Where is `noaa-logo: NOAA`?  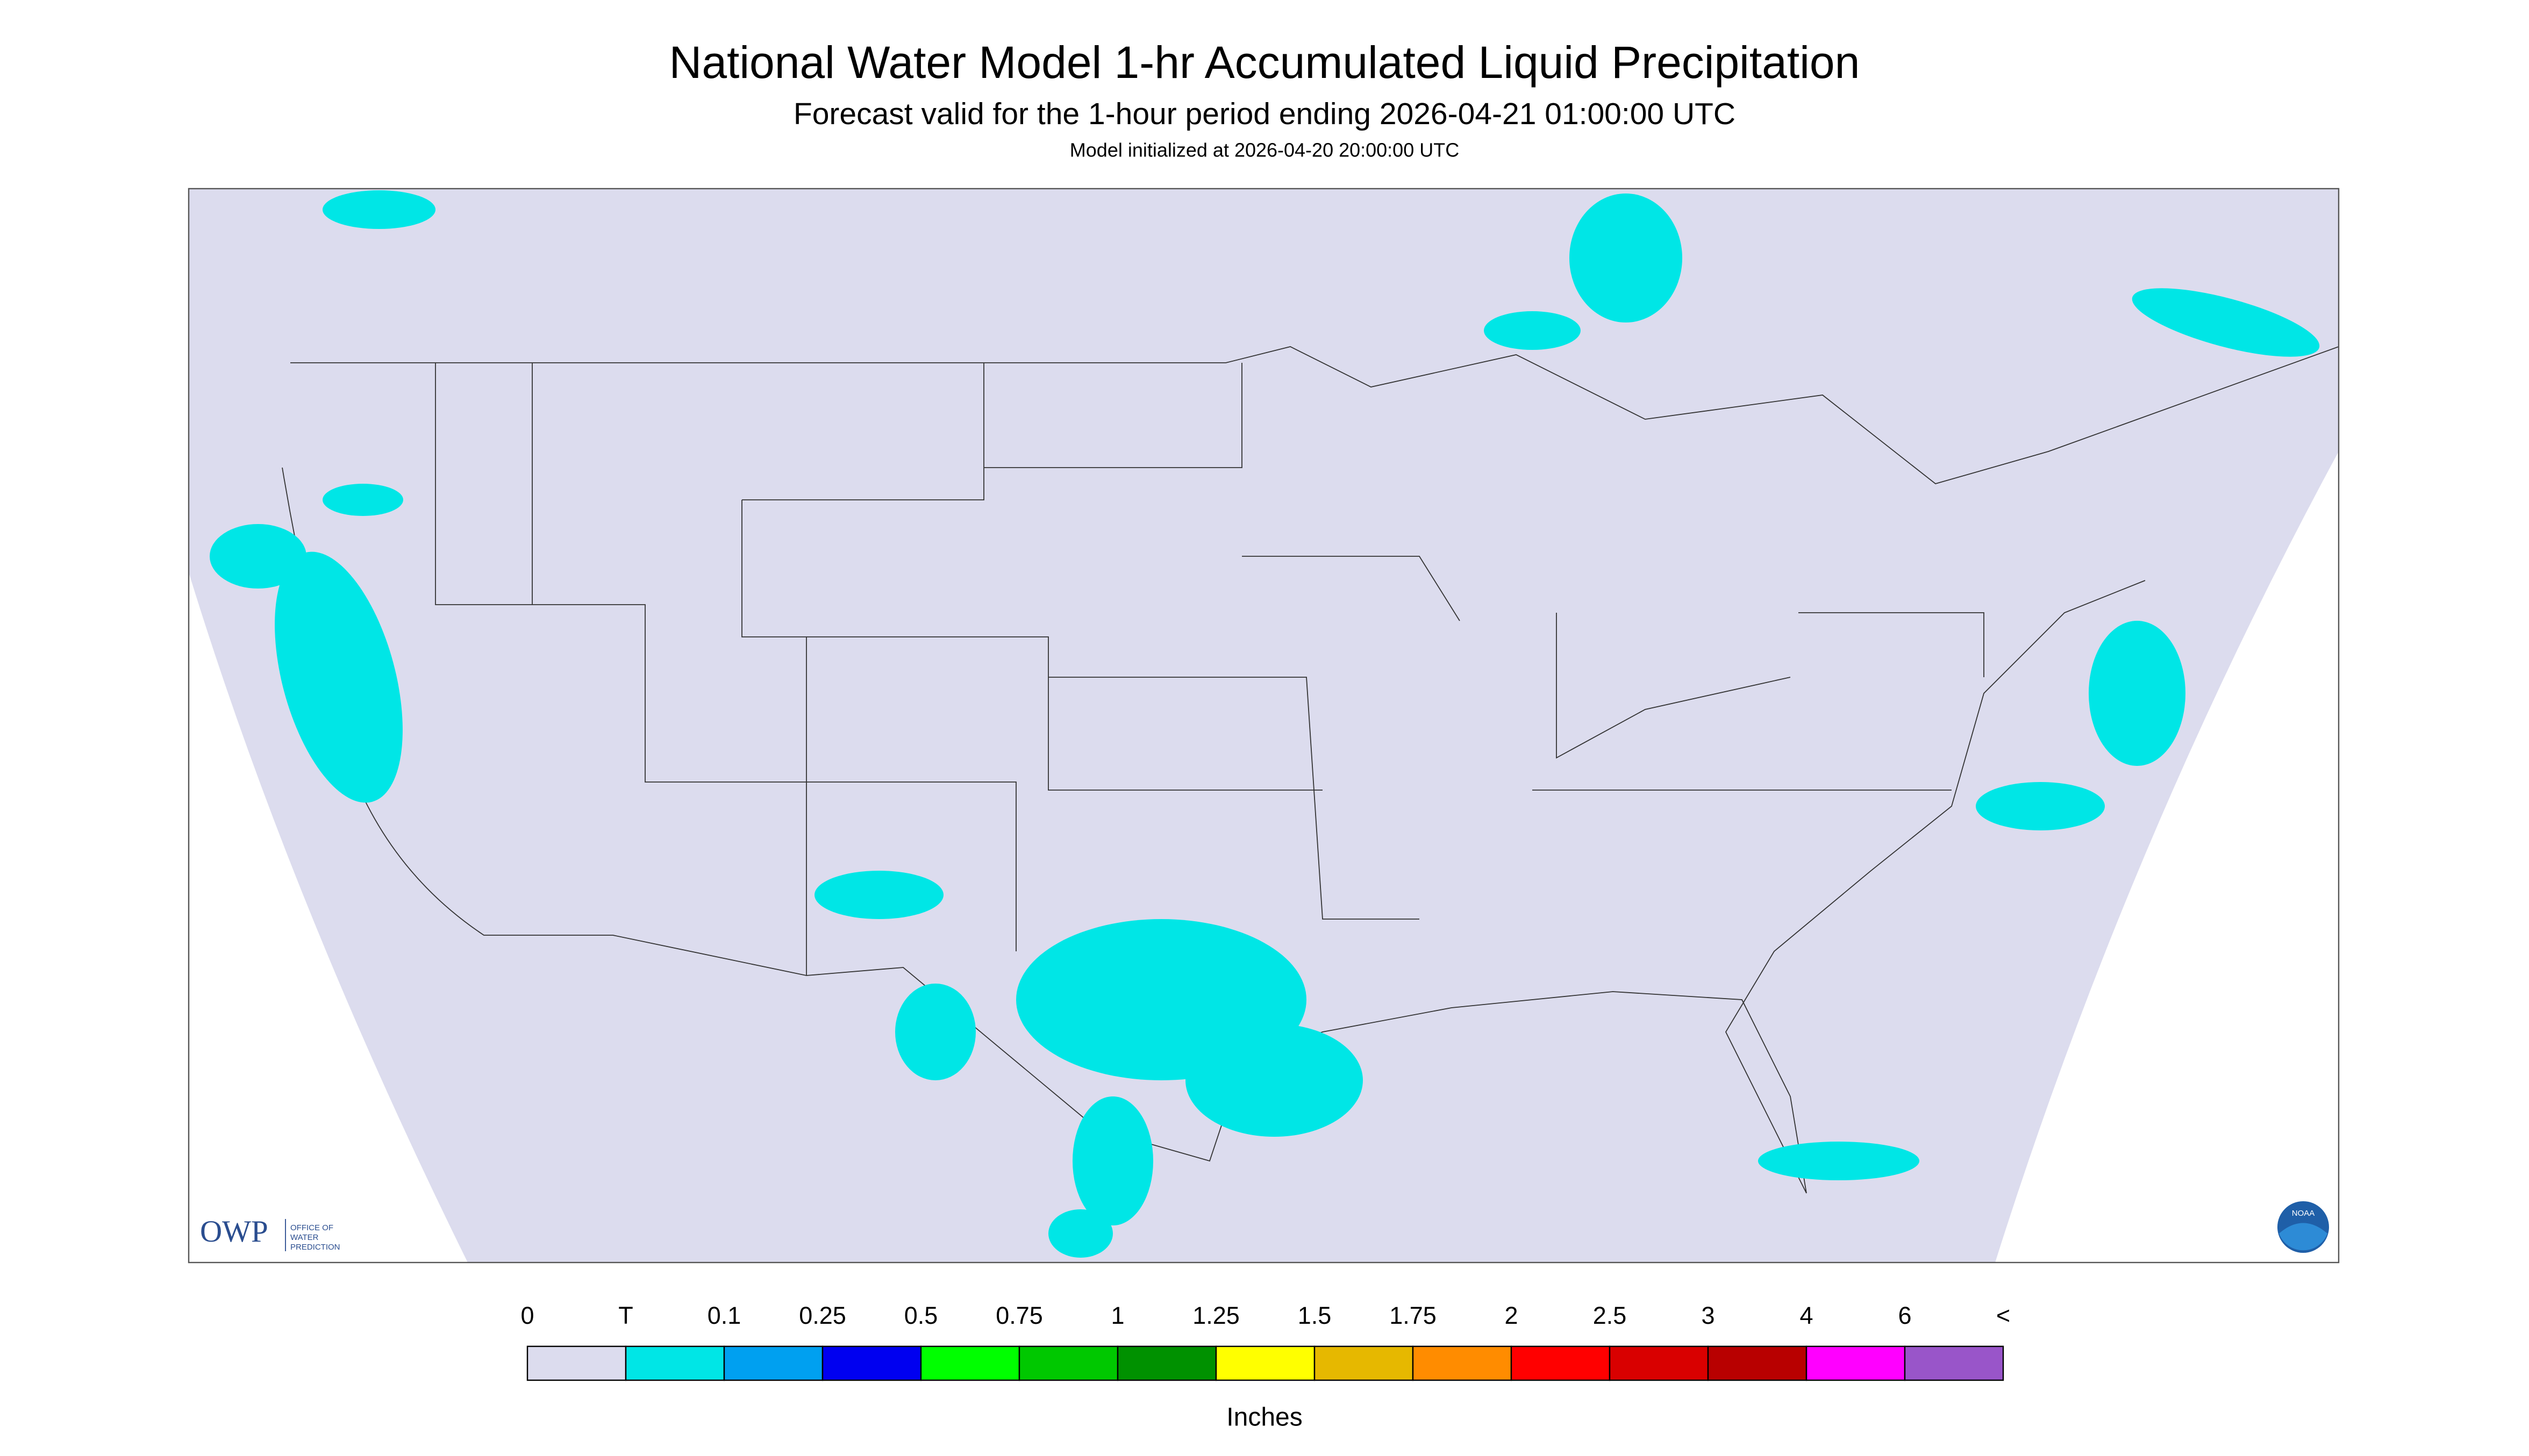 noaa-logo: NOAA is located at coordinates (2303, 1227).